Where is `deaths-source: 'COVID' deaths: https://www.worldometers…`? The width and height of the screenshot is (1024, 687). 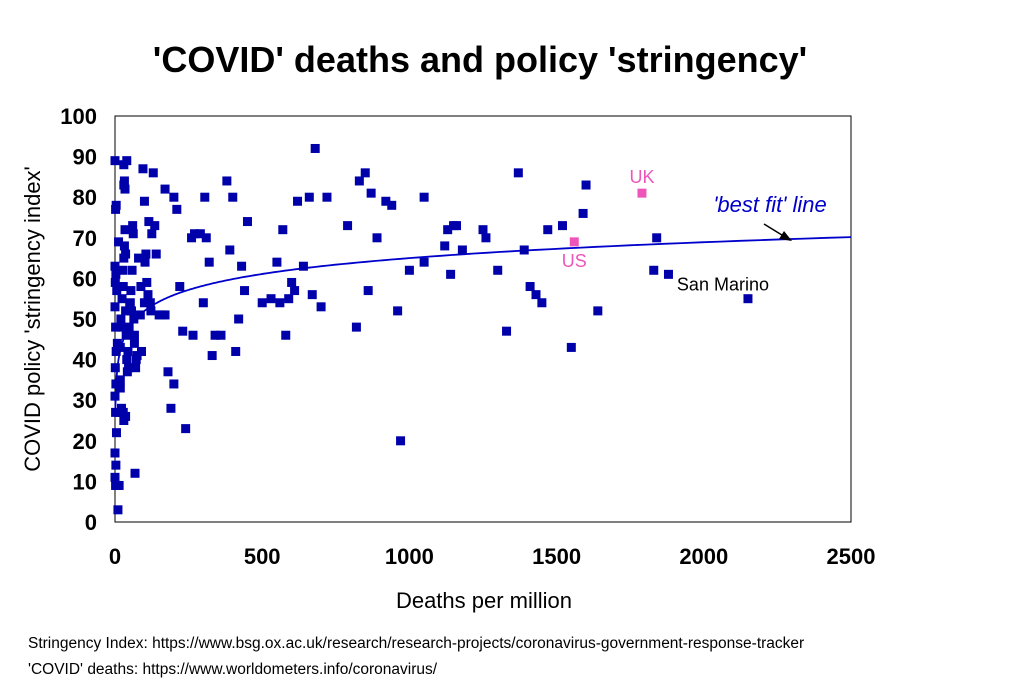
deaths-source: 'COVID' deaths: https://www.worldometers… is located at coordinates (233, 669).